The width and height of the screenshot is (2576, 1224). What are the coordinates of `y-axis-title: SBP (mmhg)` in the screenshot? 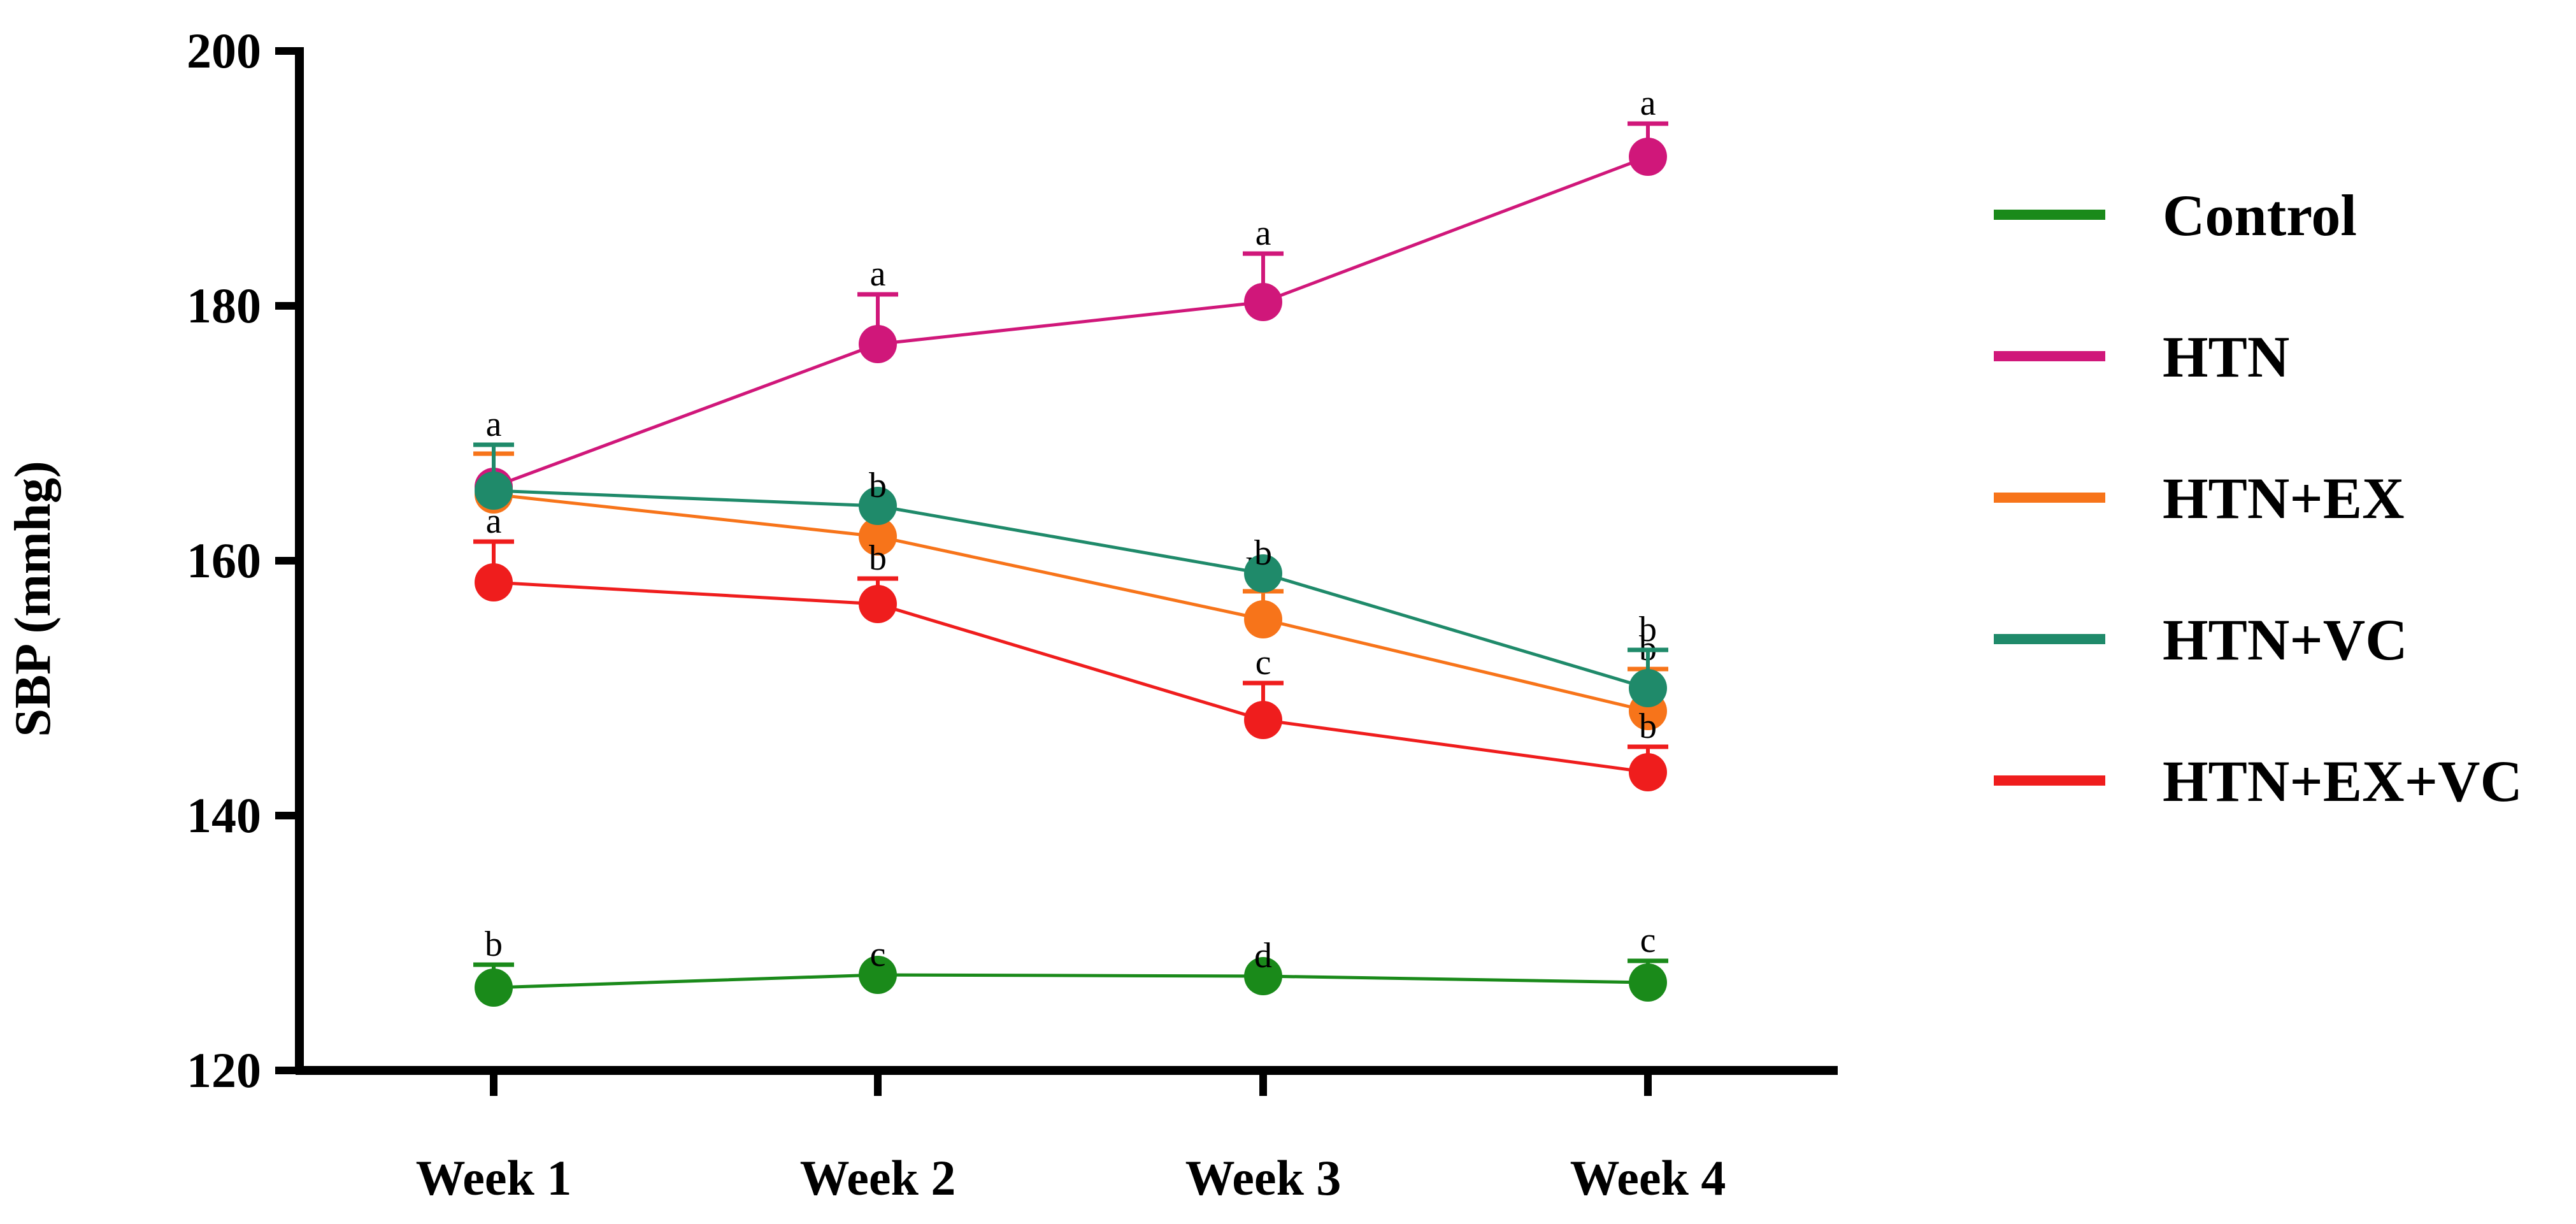 It's located at (33, 599).